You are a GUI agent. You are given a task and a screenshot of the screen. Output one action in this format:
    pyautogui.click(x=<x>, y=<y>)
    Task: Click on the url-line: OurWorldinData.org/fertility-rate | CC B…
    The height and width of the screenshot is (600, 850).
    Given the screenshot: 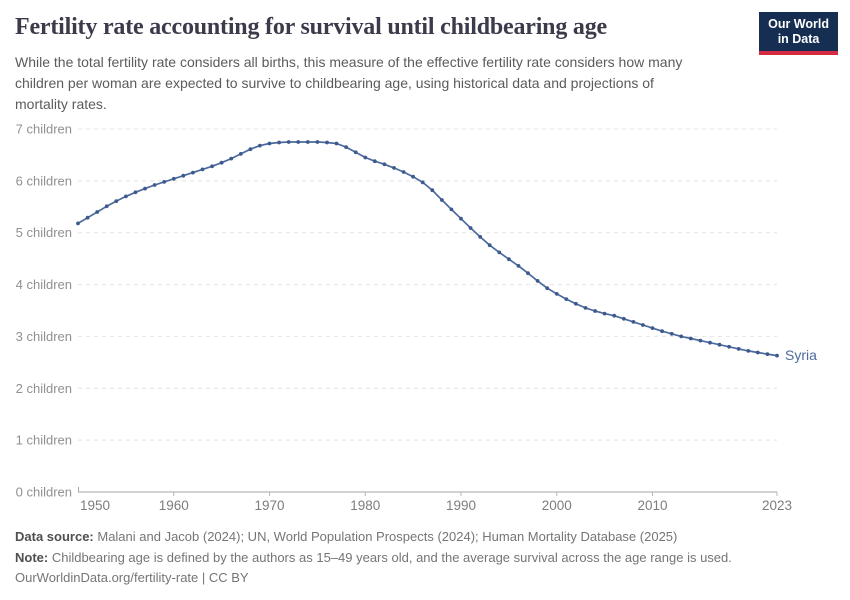 What is the action you would take?
    pyautogui.click(x=425, y=578)
    